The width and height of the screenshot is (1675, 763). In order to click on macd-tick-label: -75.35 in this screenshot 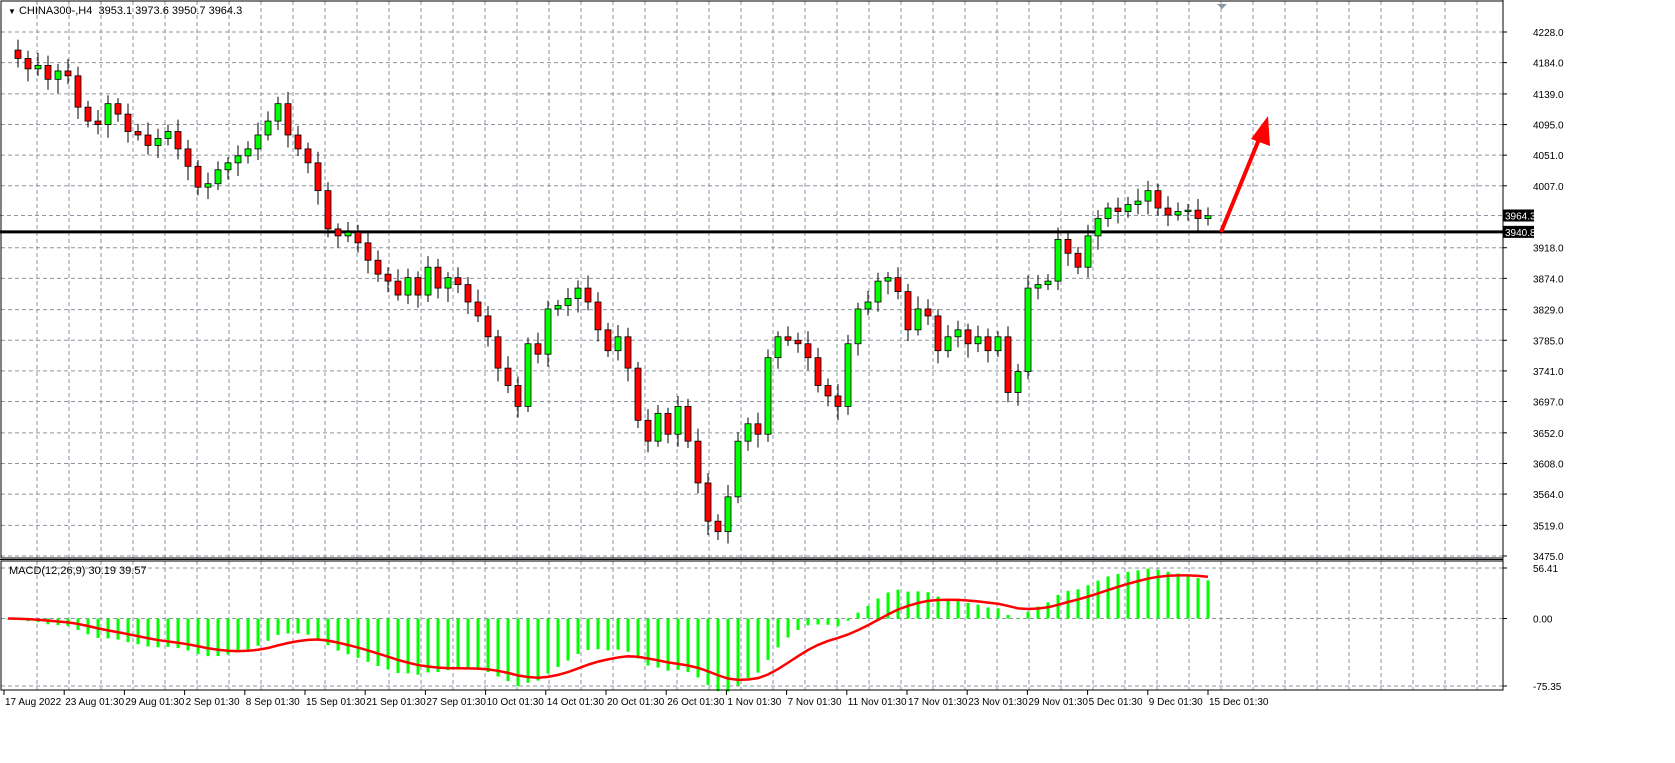, I will do `click(1547, 687)`.